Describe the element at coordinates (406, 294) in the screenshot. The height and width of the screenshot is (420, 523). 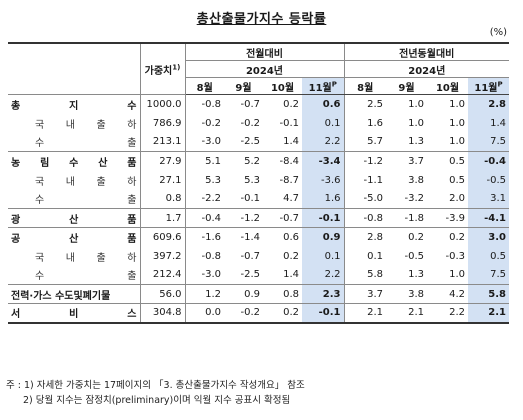
I see `yoy-cell: 3.8` at that location.